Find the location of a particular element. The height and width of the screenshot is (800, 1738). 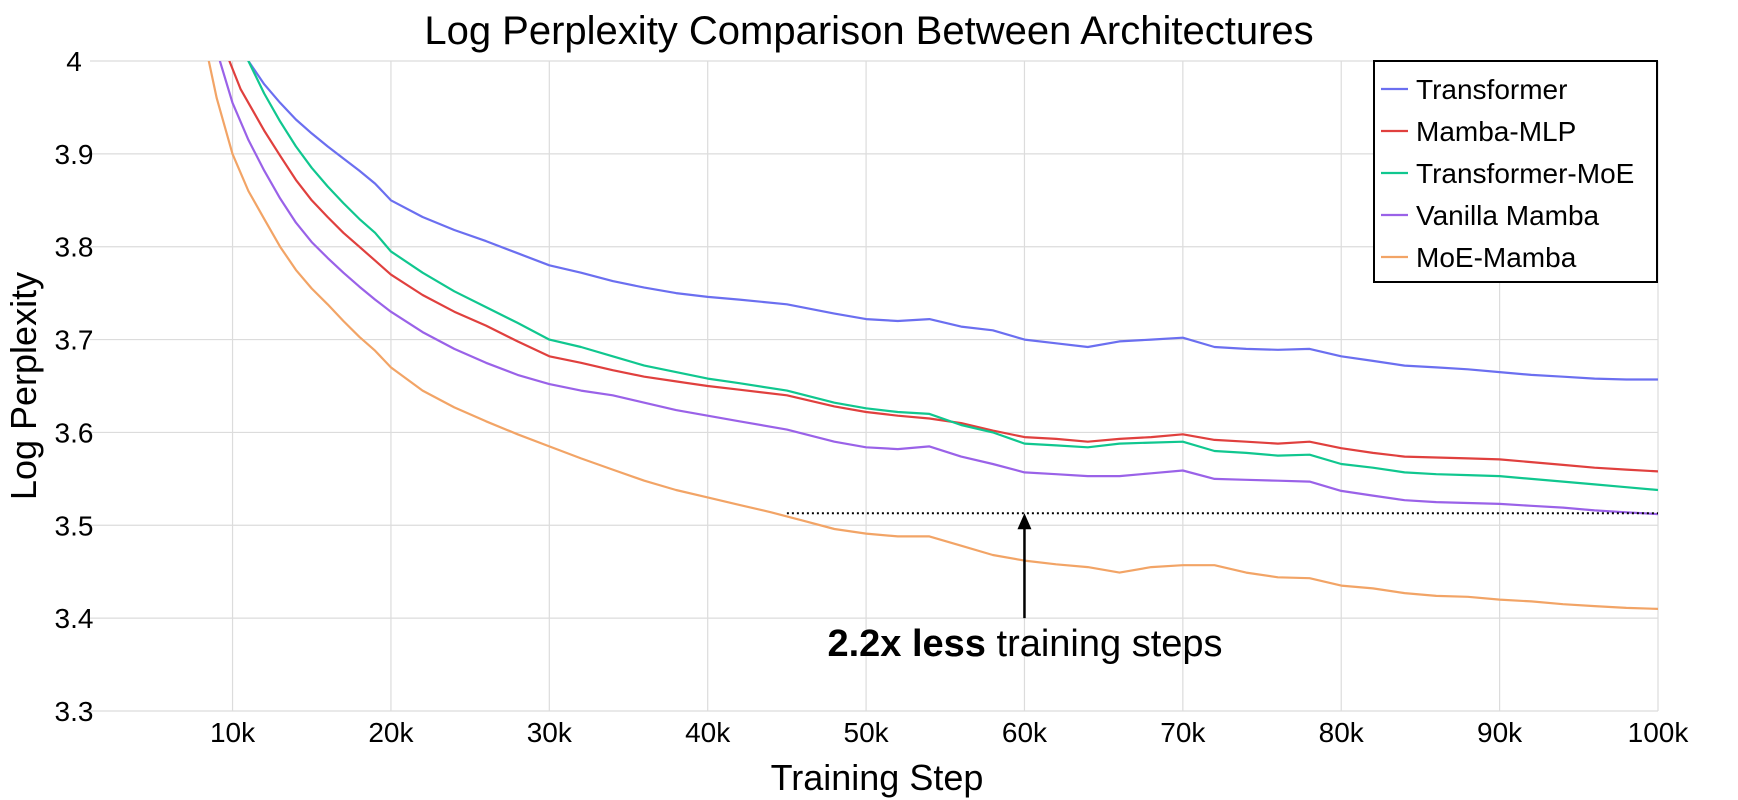

legend-label: MoE-Mamba is located at coordinates (1496, 257).